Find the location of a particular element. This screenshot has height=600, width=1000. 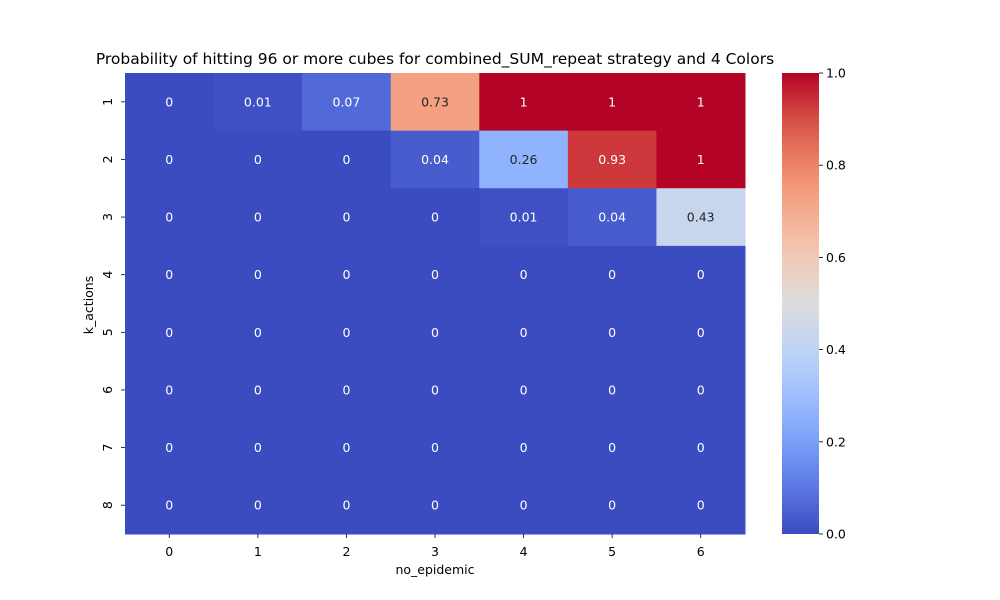

cell-value-label: 0.26 is located at coordinates (524, 159).